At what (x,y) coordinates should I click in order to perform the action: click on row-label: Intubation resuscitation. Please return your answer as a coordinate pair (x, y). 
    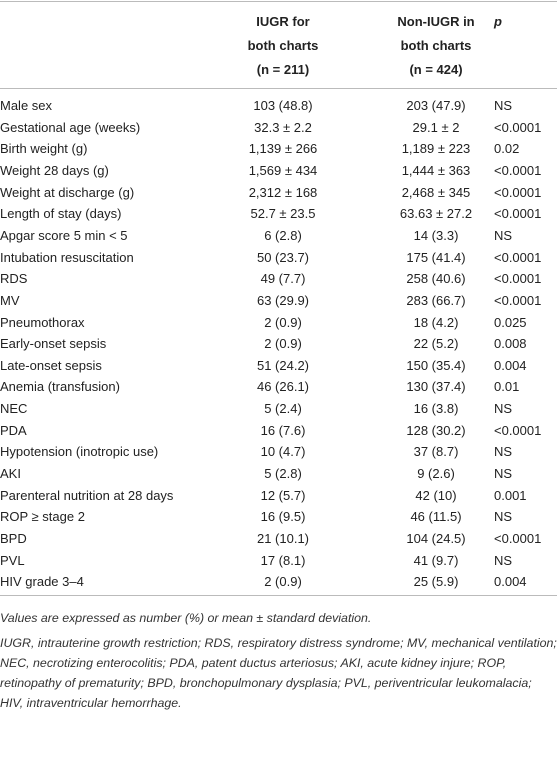
    Looking at the image, I should click on (67, 257).